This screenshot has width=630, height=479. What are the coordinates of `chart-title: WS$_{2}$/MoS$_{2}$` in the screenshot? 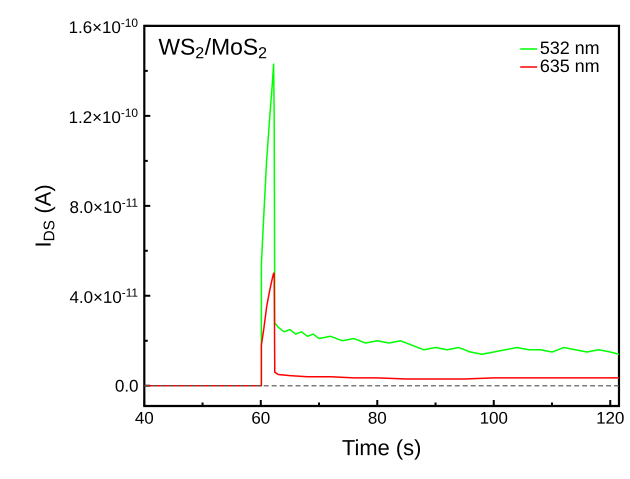 It's located at (212, 48).